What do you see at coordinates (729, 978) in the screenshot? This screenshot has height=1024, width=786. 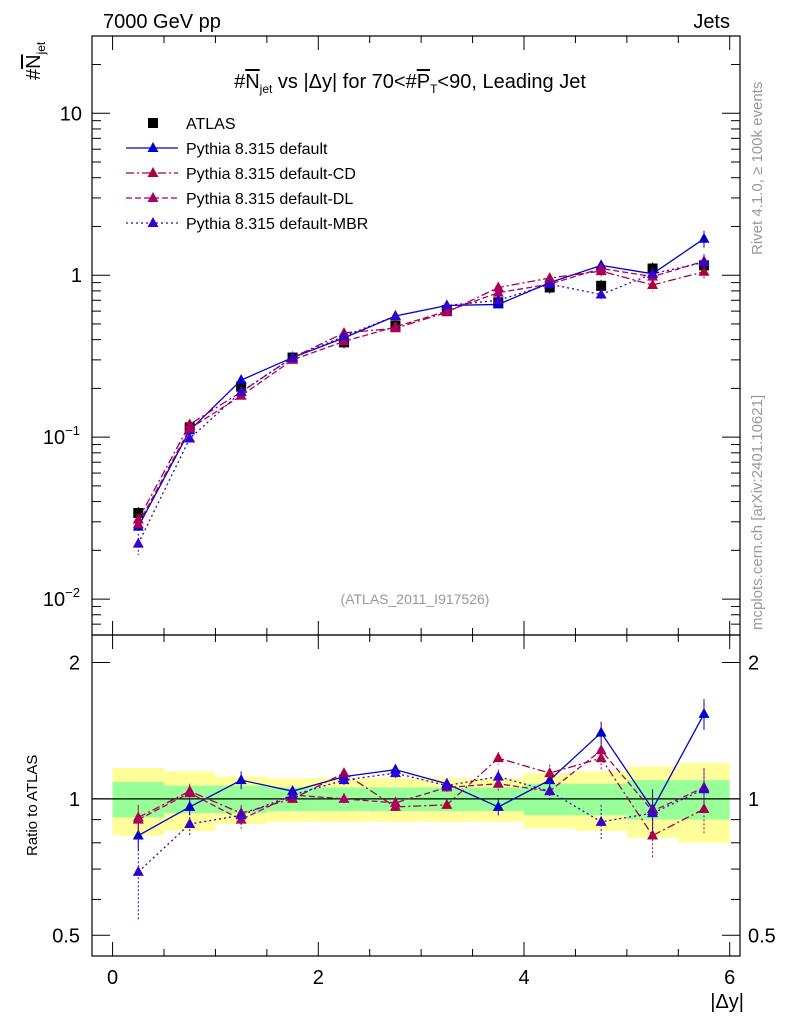 I see `x-tick-label: 6` at bounding box center [729, 978].